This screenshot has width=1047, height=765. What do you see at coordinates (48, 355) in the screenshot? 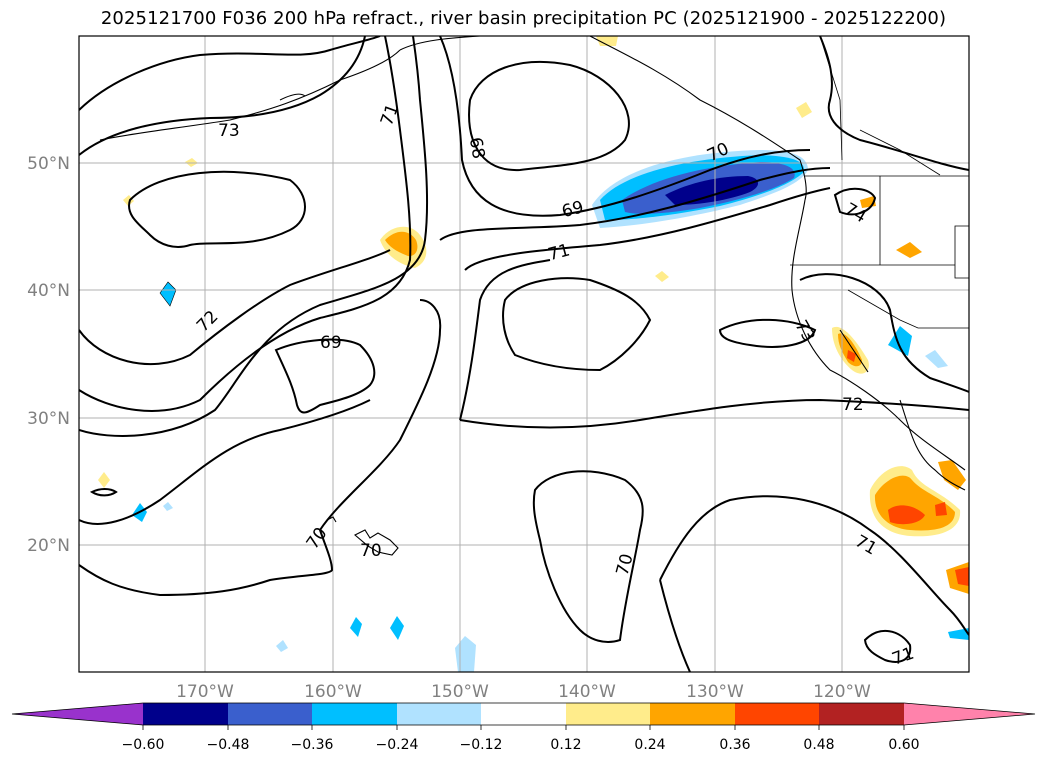
I see `lat-tick-labels: 50°N 40°N 30°N 20°N` at bounding box center [48, 355].